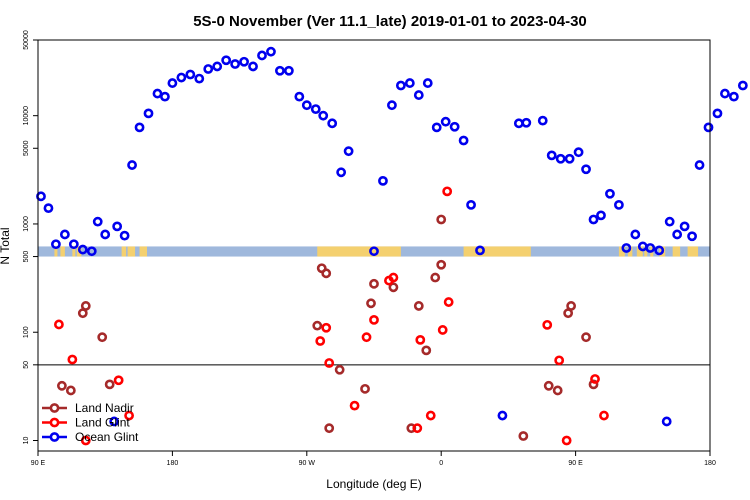 This screenshot has height=500, width=750. I want to click on x-axis-label: Longitude (deg E), so click(373, 484).